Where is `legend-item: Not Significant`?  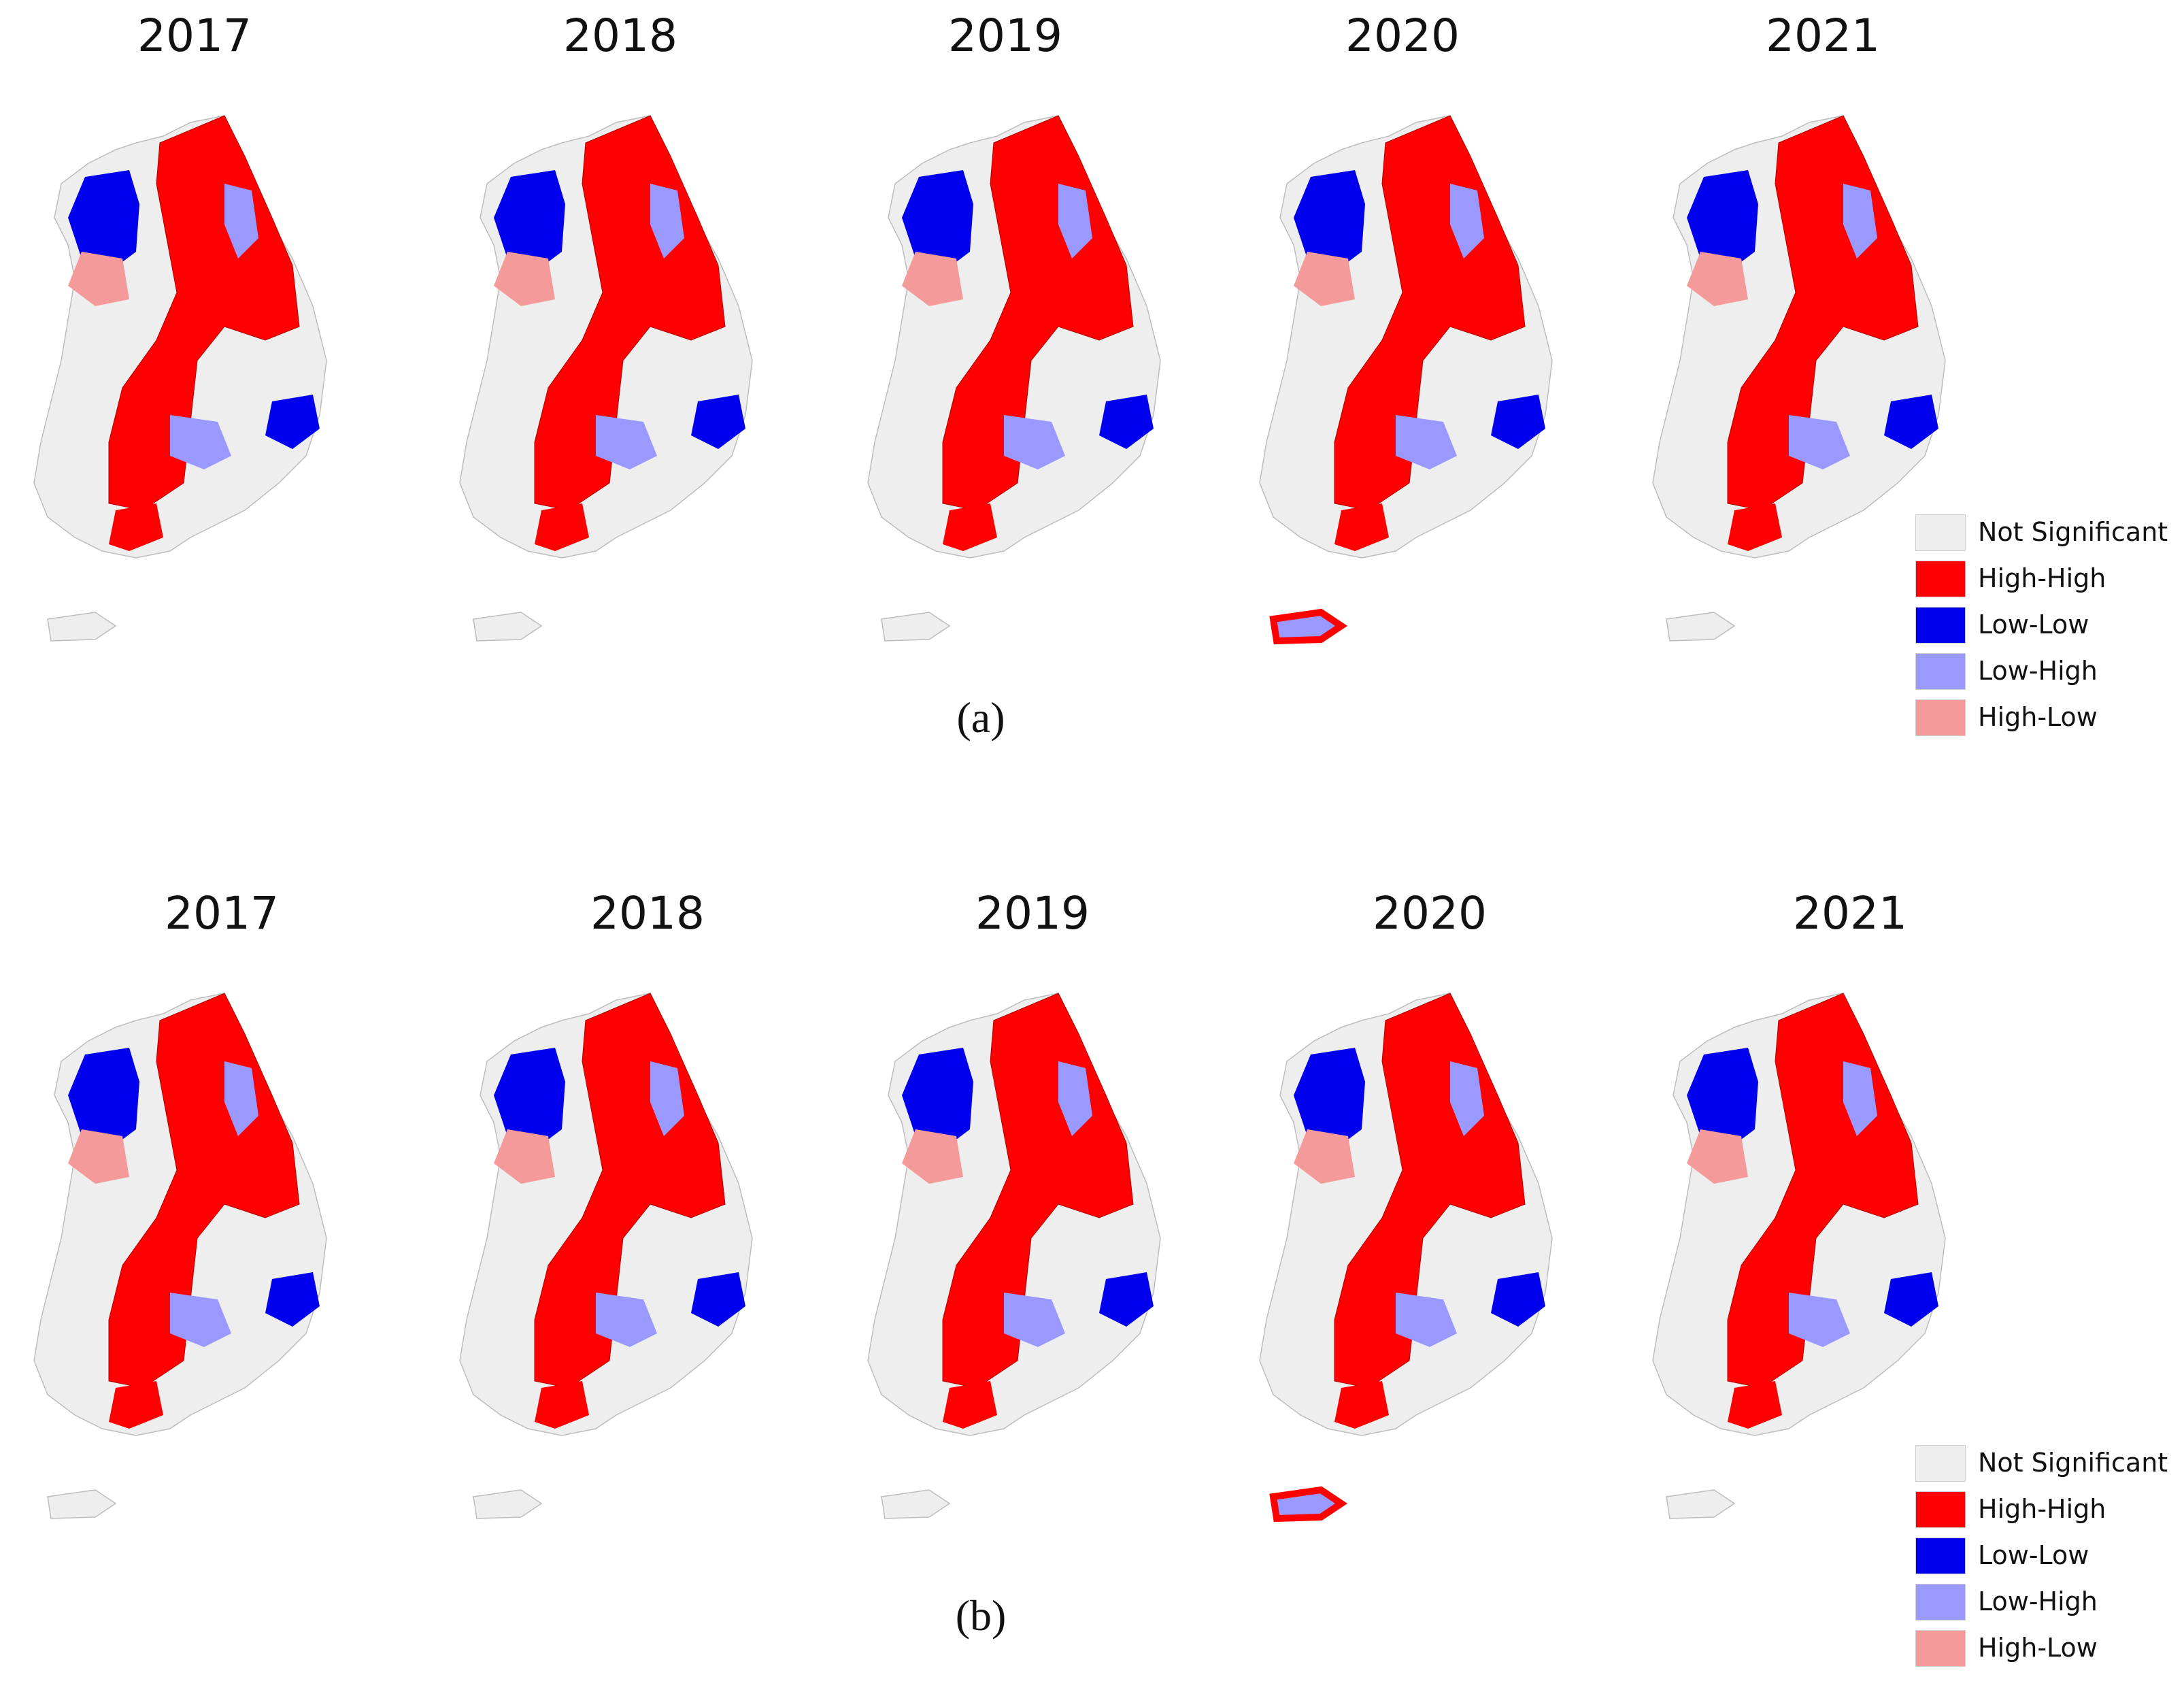
legend-item: Not Significant is located at coordinates (2048, 1465).